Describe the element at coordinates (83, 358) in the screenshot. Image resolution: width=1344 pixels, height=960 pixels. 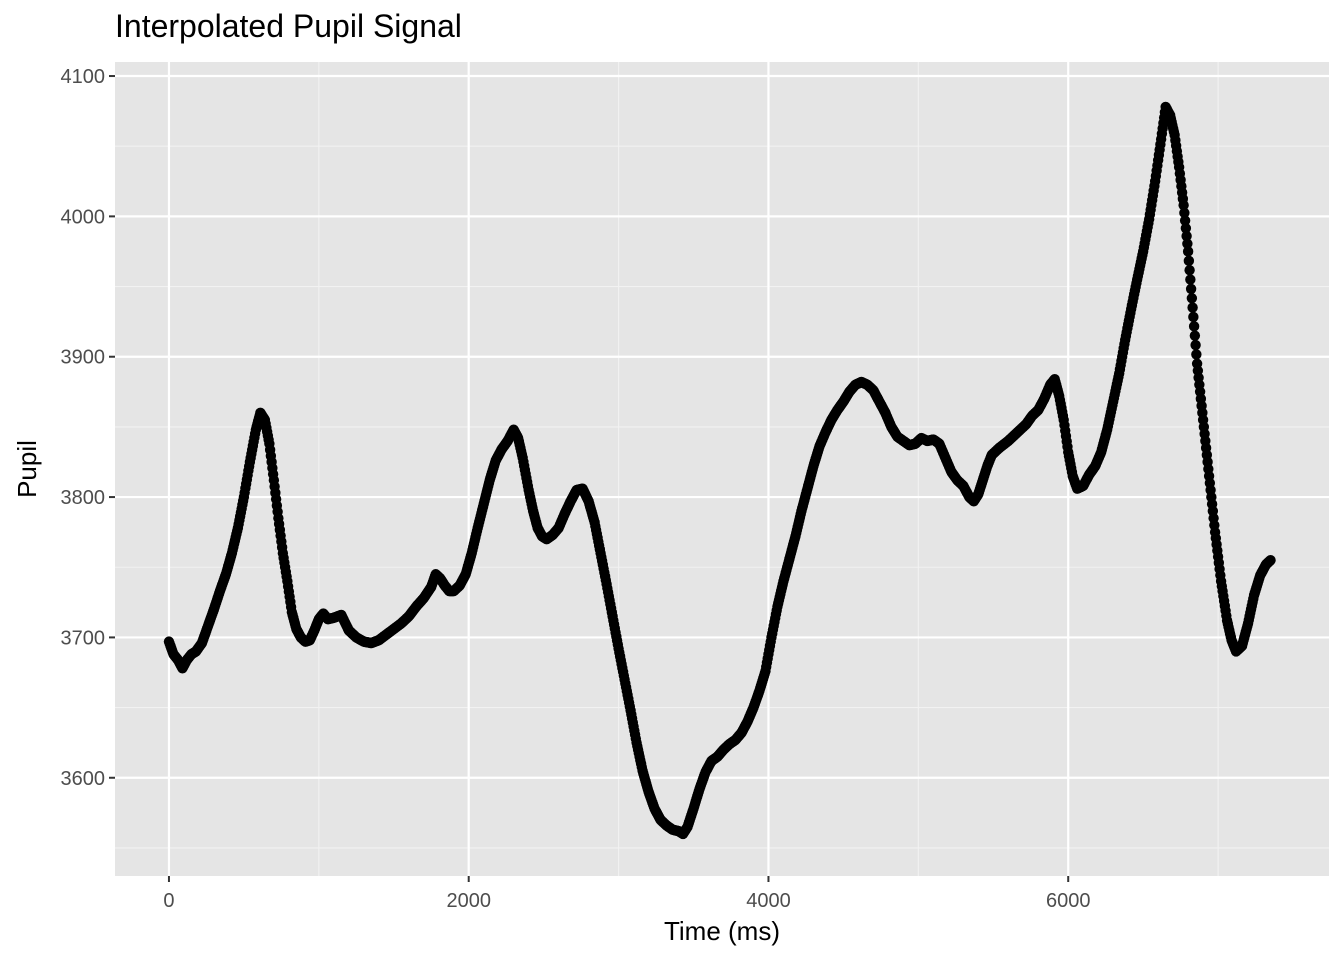
I see `y-tick-label: 3900` at that location.